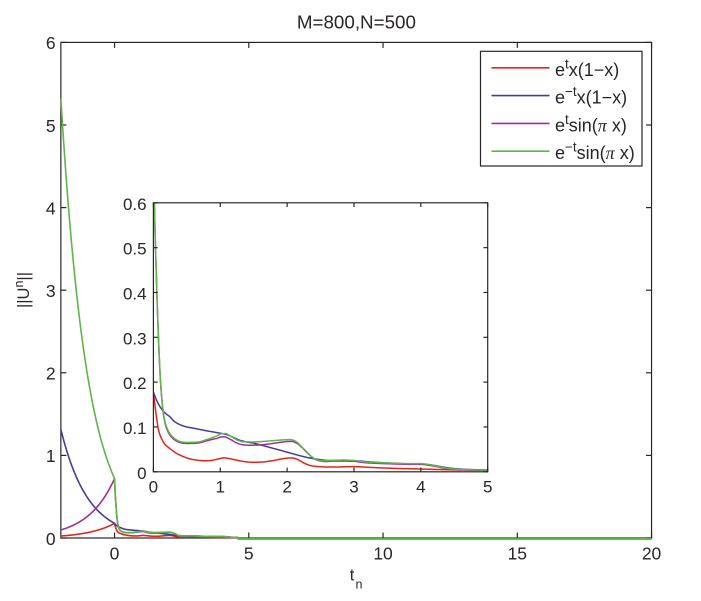 Image resolution: width=701 pixels, height=601 pixels. Describe the element at coordinates (135, 338) in the screenshot. I see `svg-text: 0.3` at that location.